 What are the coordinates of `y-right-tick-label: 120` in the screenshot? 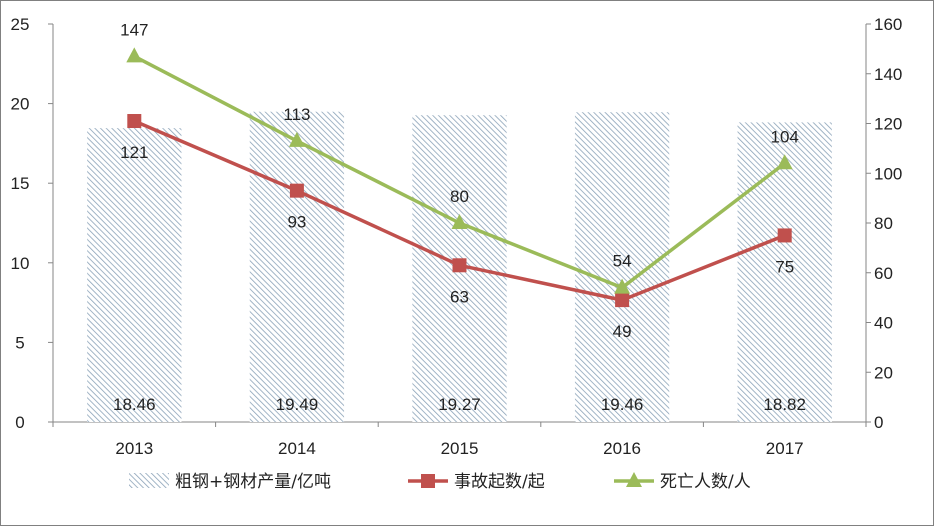 It's located at (888, 124).